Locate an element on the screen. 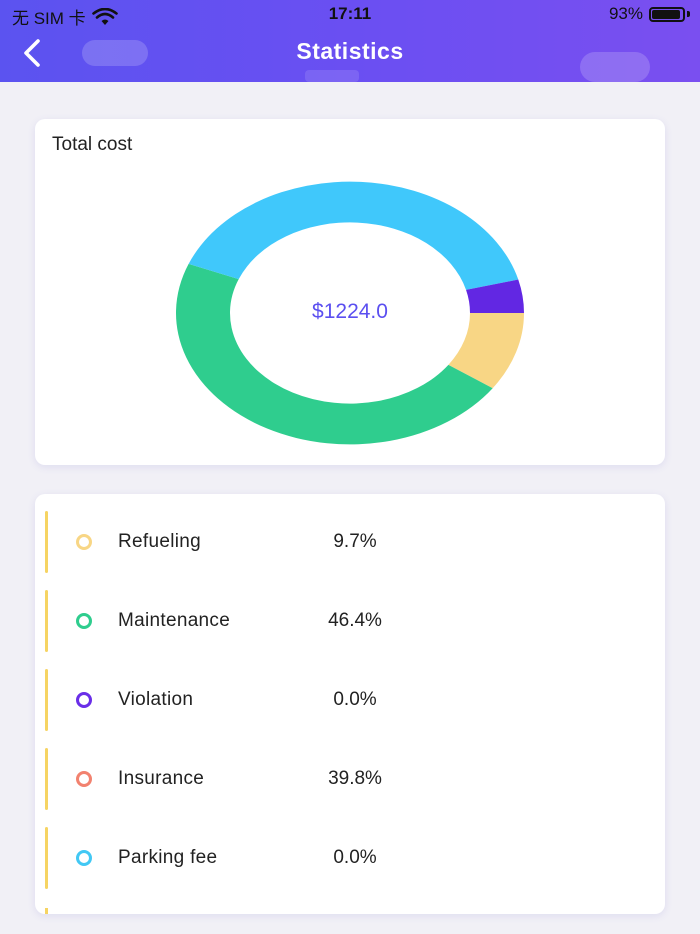 This screenshot has height=934, width=700. list-item: Violation 0.0% is located at coordinates (350, 700).